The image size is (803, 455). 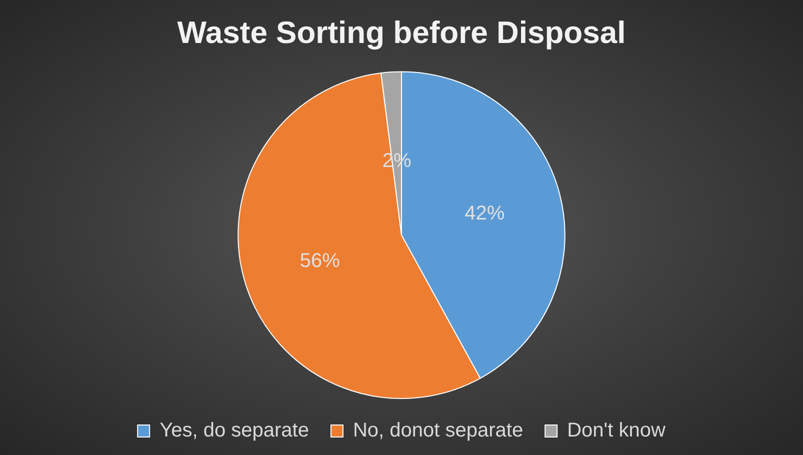 What do you see at coordinates (397, 161) in the screenshot?
I see `data-label: 2%` at bounding box center [397, 161].